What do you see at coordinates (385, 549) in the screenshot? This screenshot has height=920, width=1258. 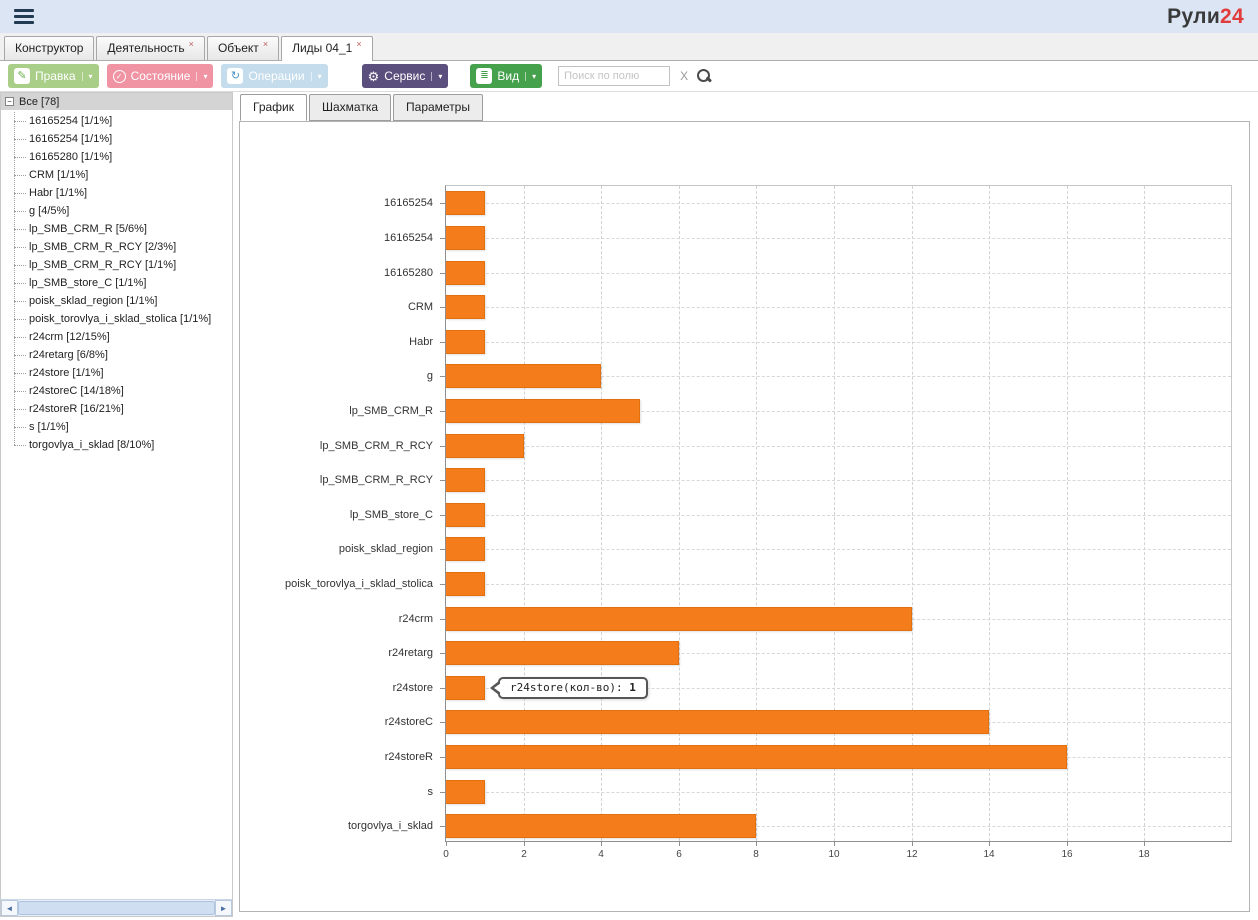 I see `y-axis-label: poisk_sklad_region` at bounding box center [385, 549].